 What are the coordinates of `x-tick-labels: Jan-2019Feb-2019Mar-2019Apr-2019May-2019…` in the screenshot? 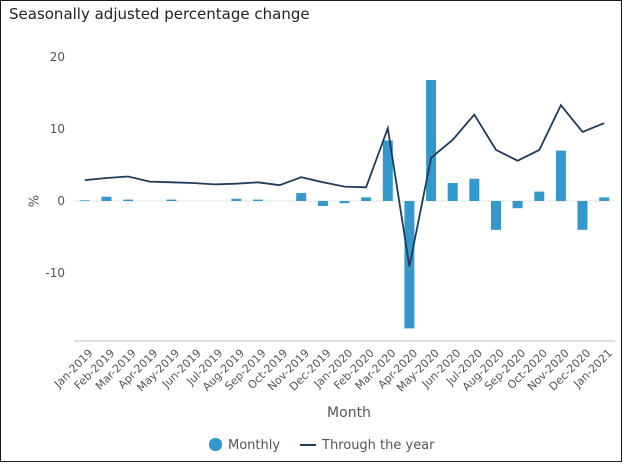 It's located at (333, 371).